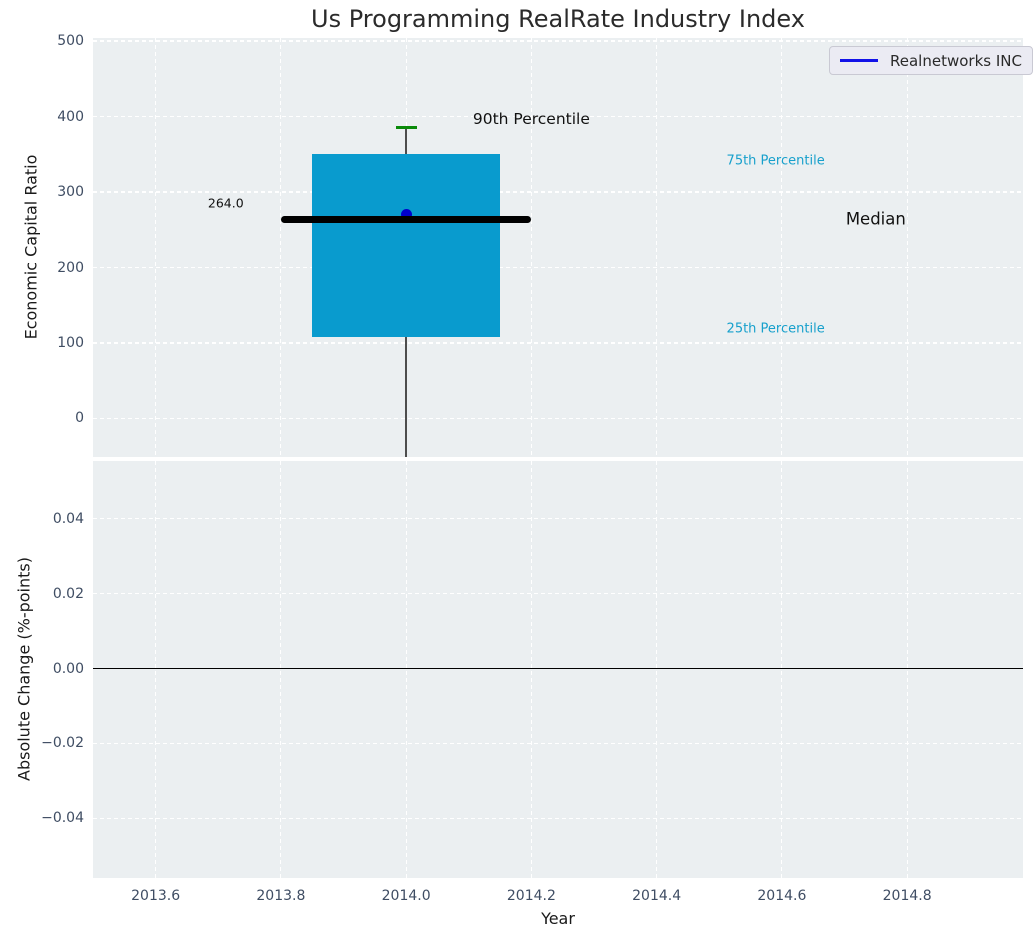 The height and width of the screenshot is (942, 1034). What do you see at coordinates (859, 60) in the screenshot?
I see `legend-line-sample-icon` at bounding box center [859, 60].